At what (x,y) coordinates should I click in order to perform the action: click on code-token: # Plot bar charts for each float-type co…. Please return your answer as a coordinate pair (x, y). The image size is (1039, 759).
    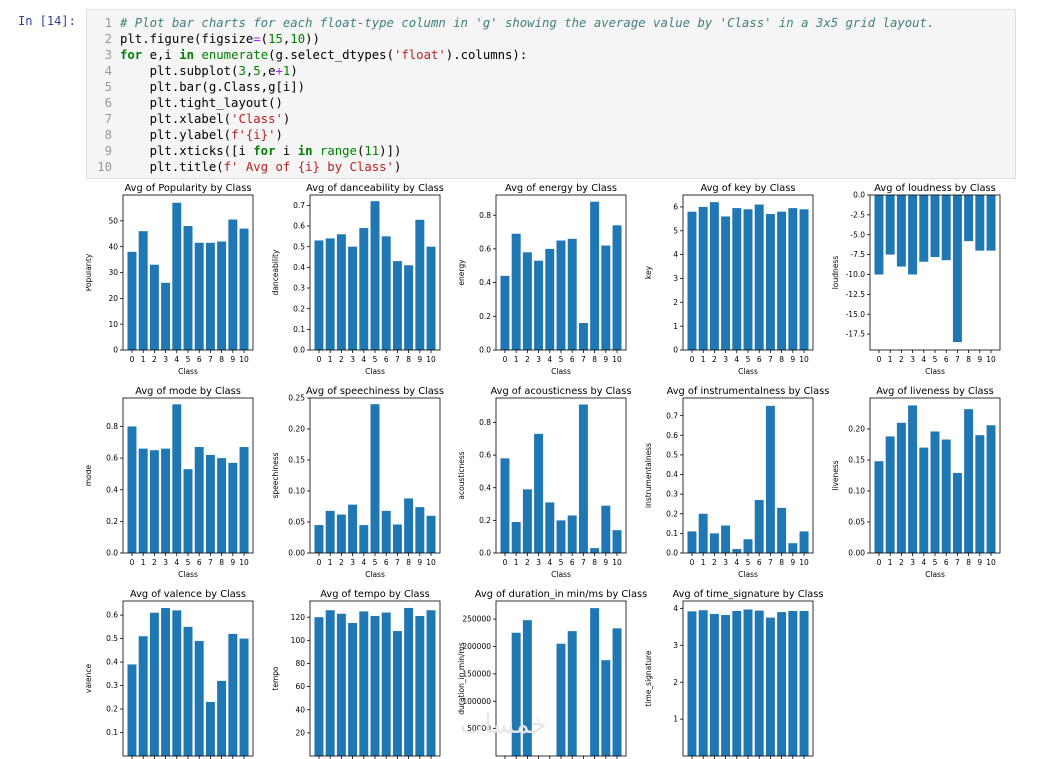
    Looking at the image, I should click on (527, 23).